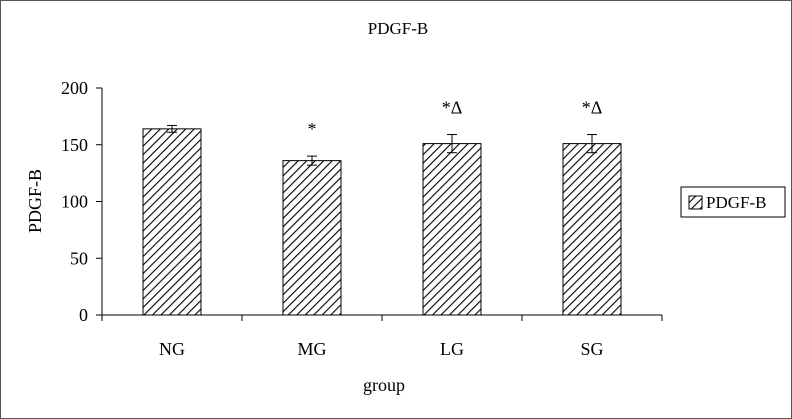  What do you see at coordinates (172, 222) in the screenshot?
I see `bar-ng` at bounding box center [172, 222].